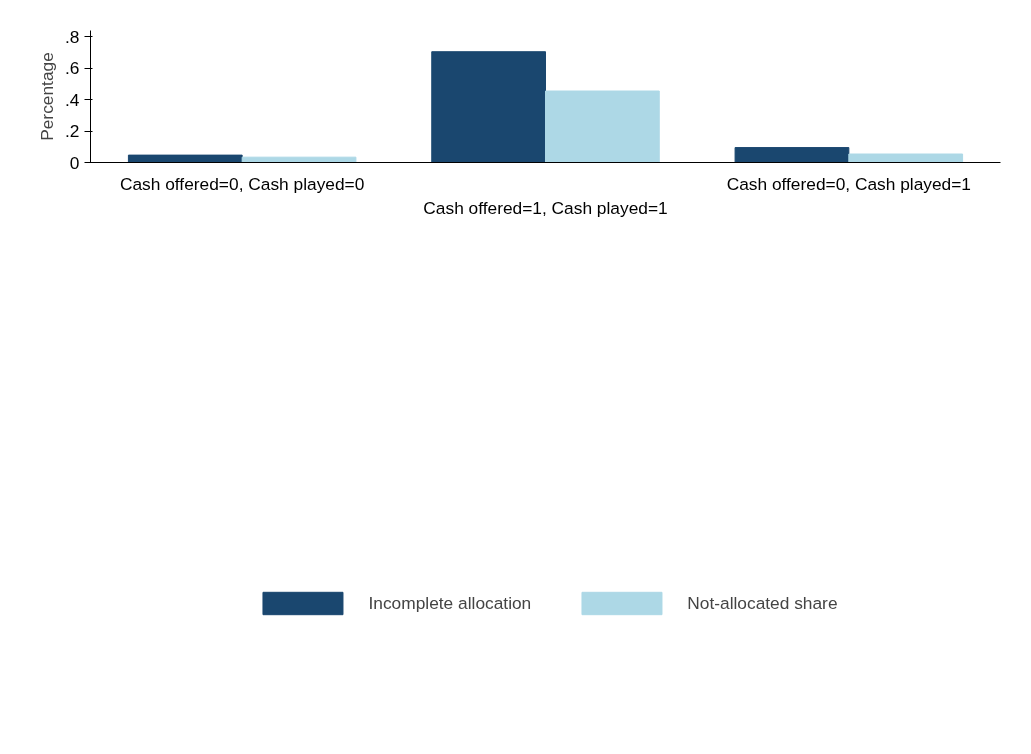  I want to click on legend-label: Not-allocated share, so click(762, 603).